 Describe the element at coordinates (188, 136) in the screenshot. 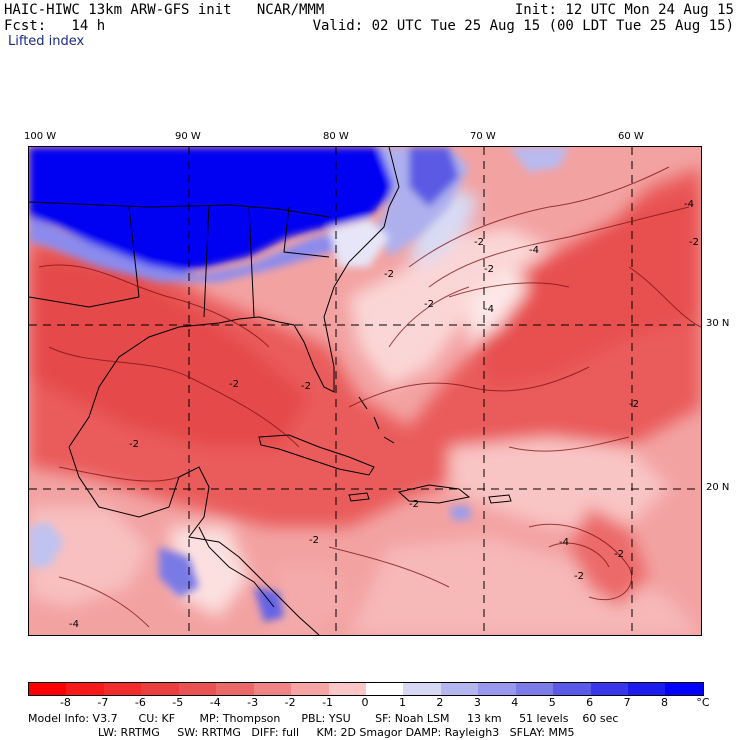

I see `lon-label-90w: 90 W` at that location.